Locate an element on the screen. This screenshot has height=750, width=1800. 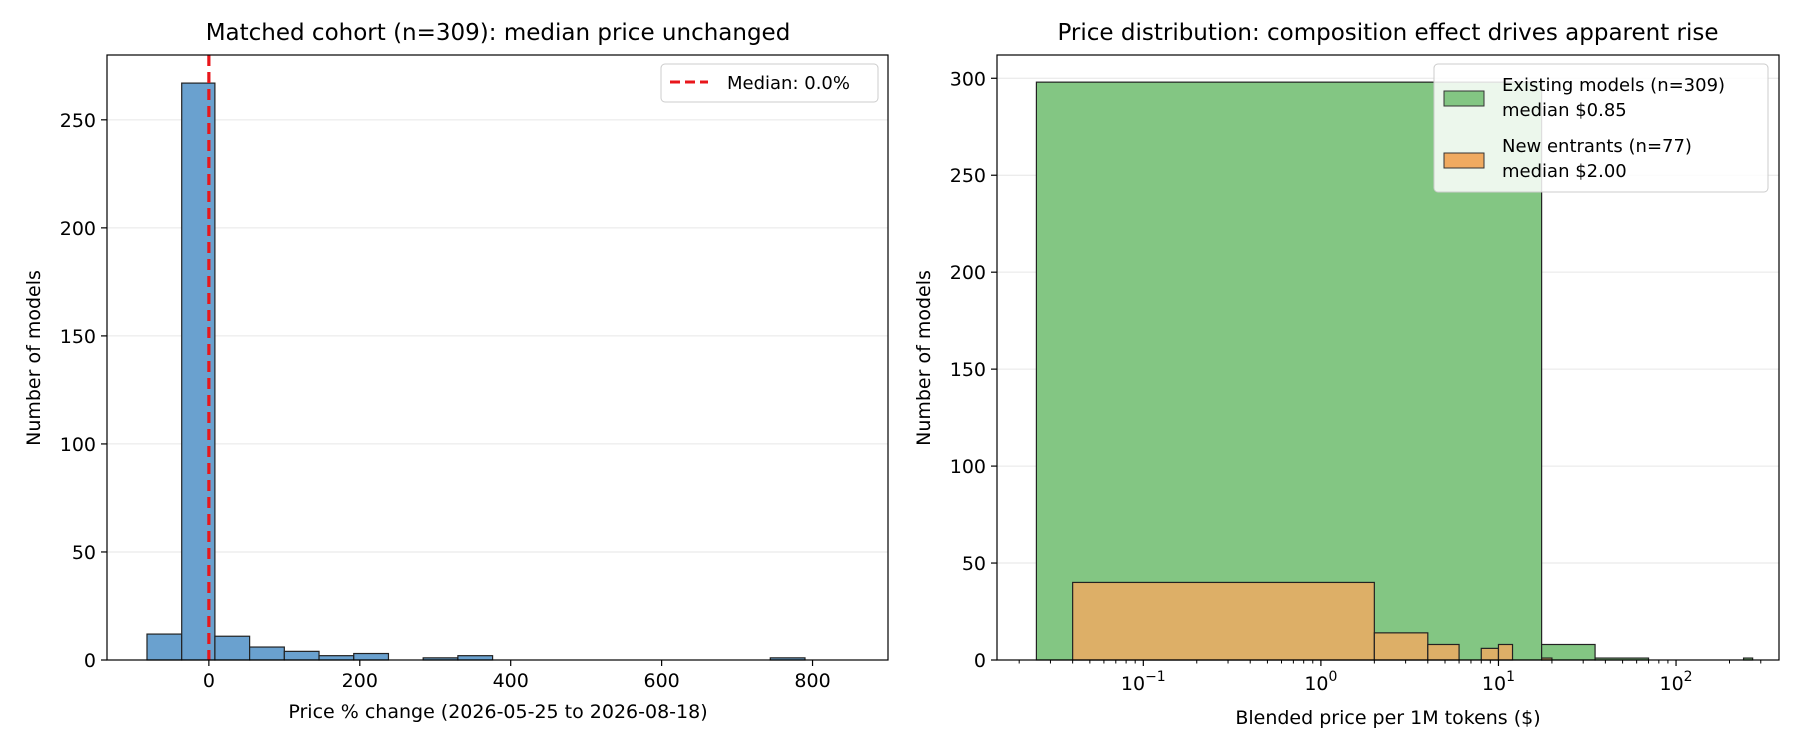
right-y-tick-label: 50 is located at coordinates (974, 564).